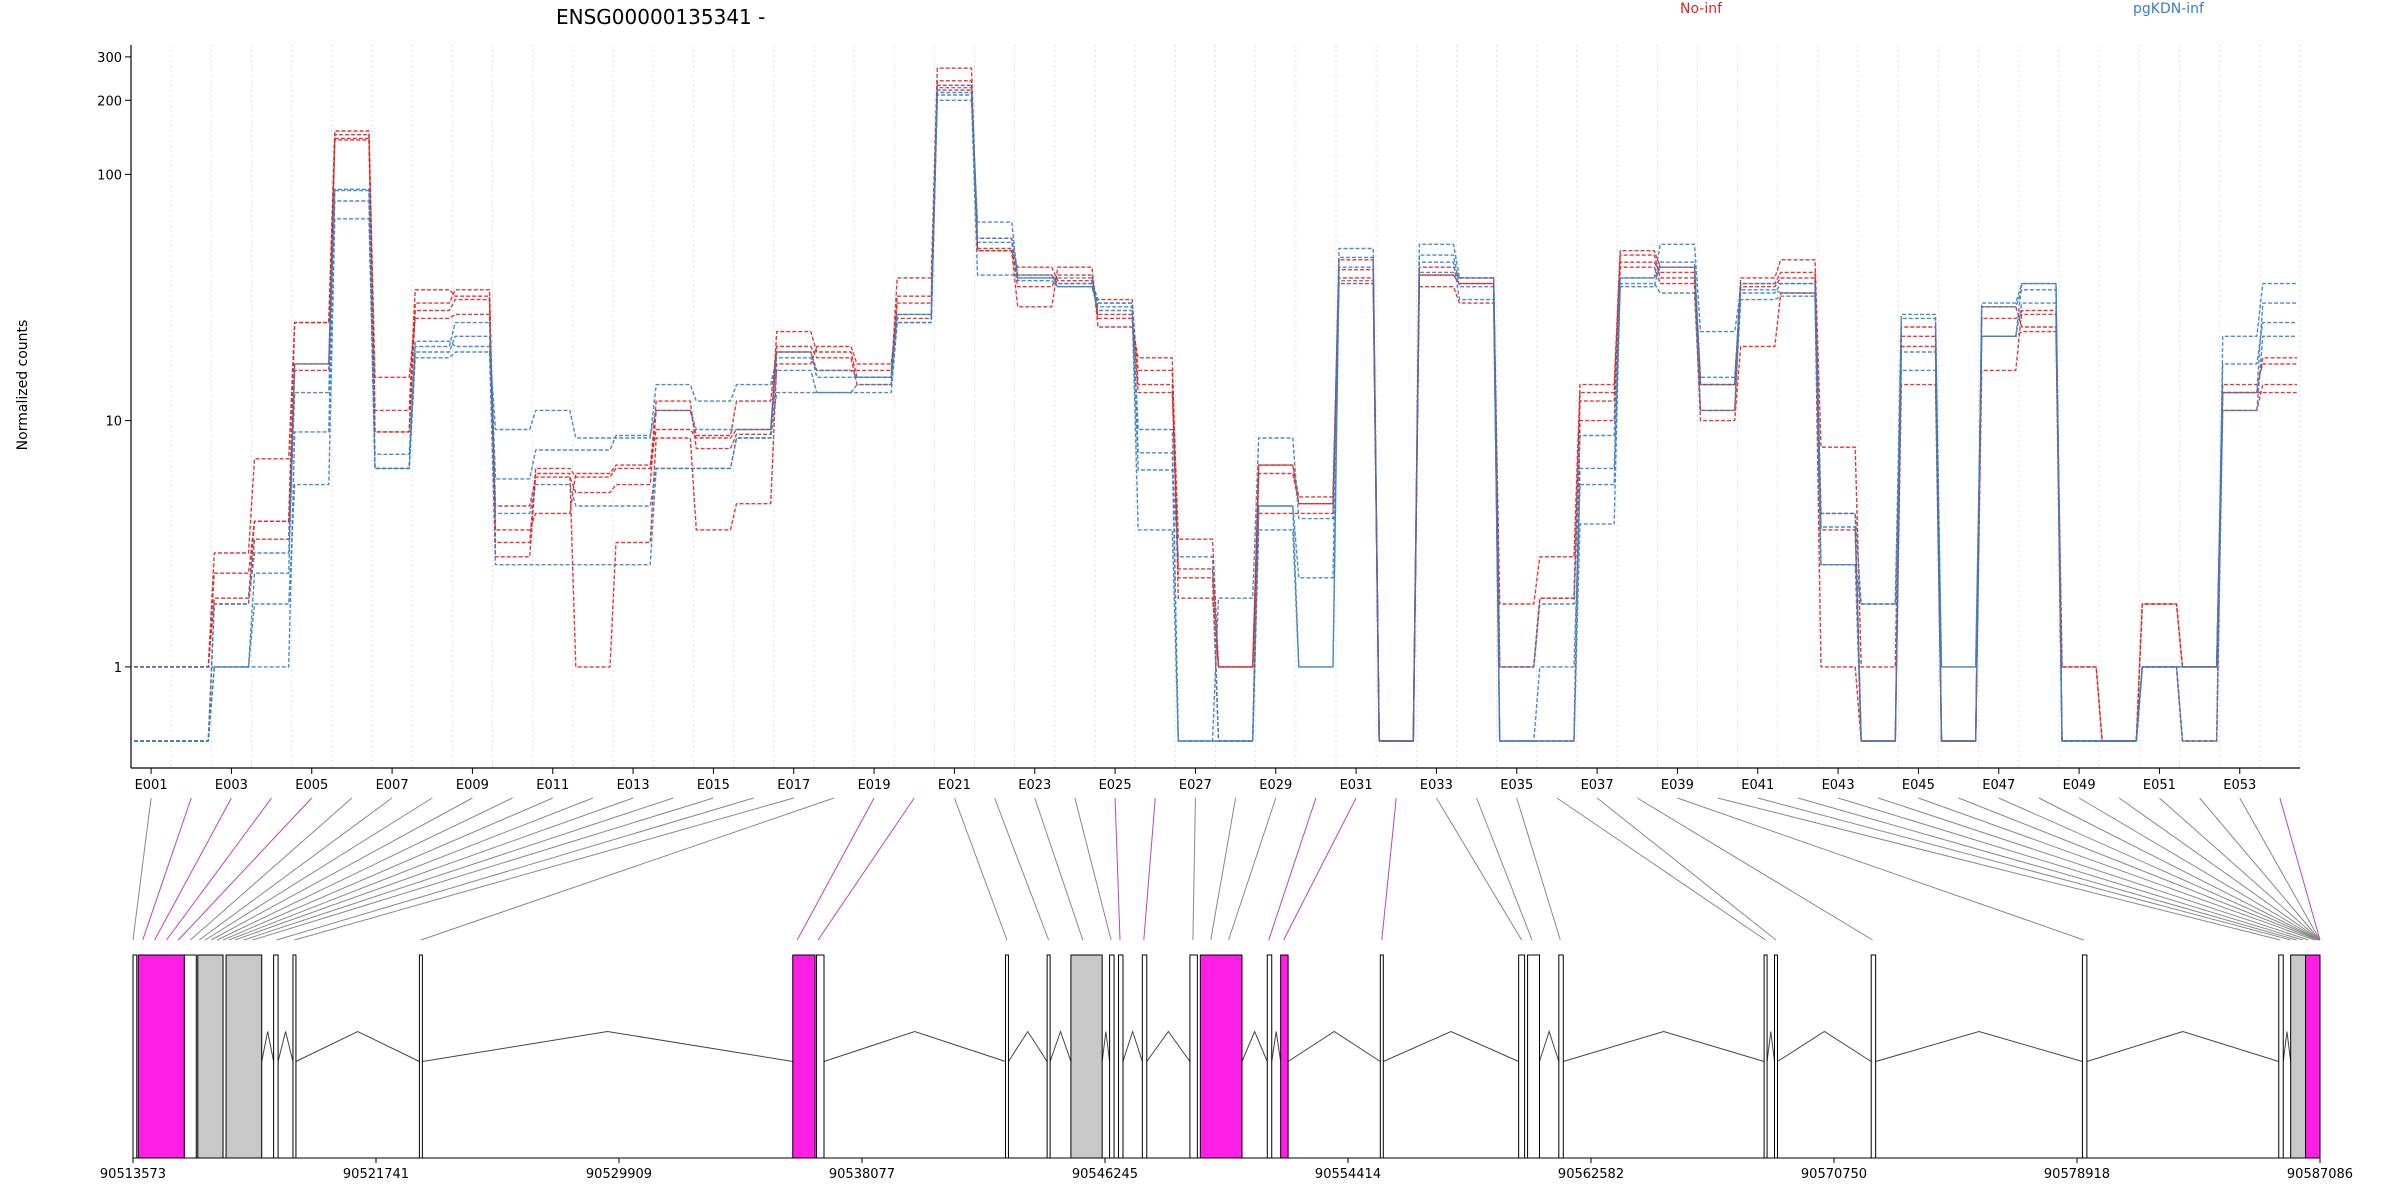 The height and width of the screenshot is (1200, 2400). I want to click on x-tick-label: E047, so click(1998, 785).